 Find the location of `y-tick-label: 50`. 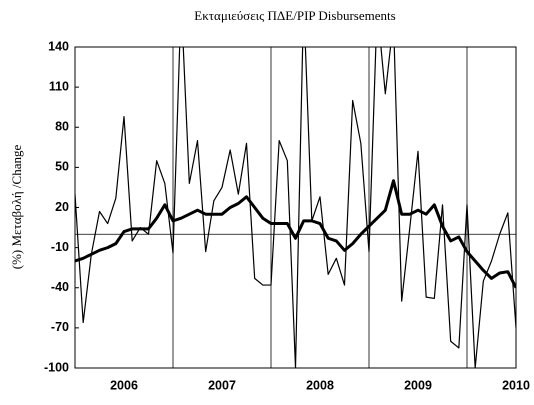

y-tick-label: 50 is located at coordinates (62, 167).